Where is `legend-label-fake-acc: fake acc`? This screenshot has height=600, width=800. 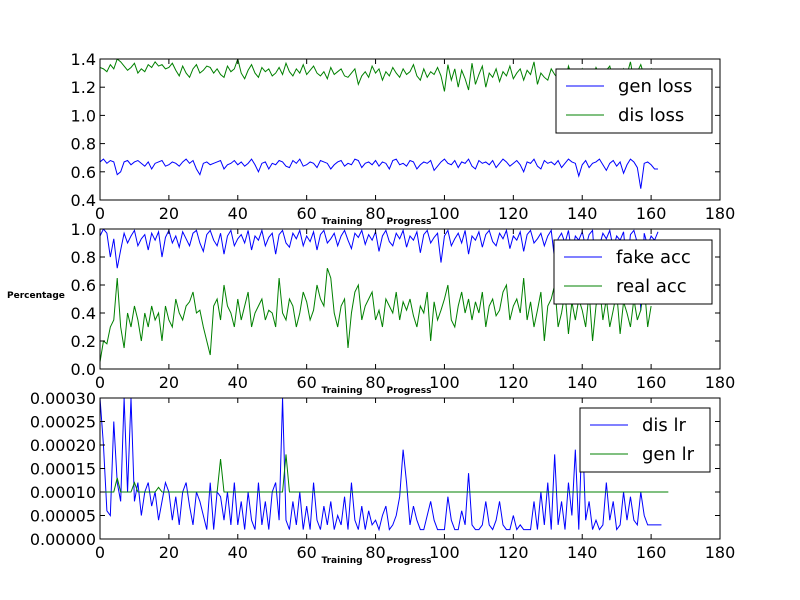 legend-label-fake-acc: fake acc is located at coordinates (653, 257).